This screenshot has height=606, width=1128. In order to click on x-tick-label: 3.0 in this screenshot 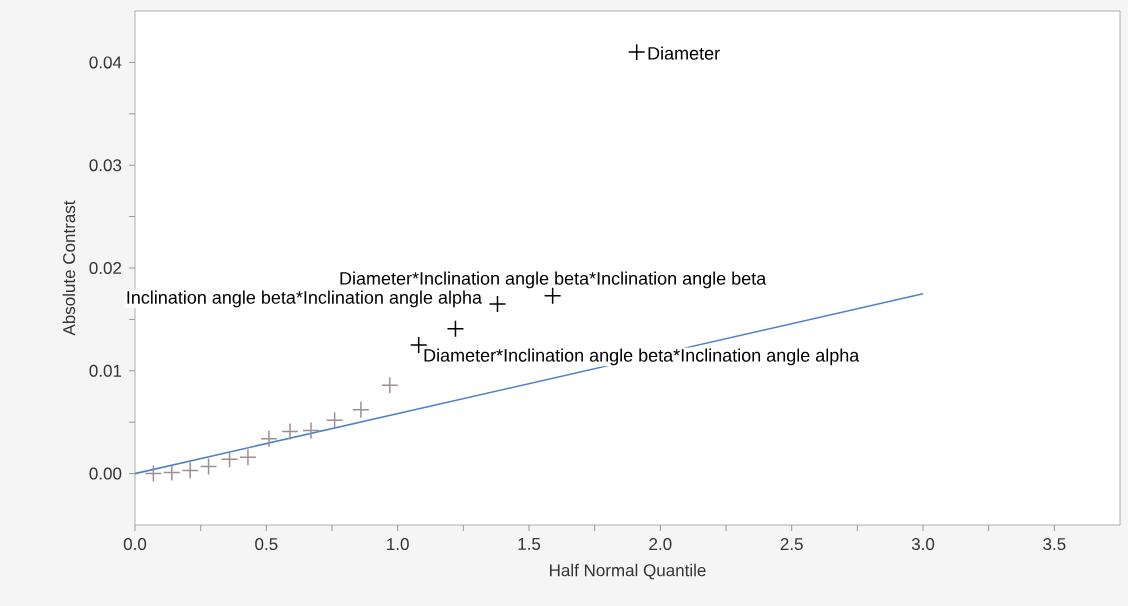, I will do `click(923, 544)`.